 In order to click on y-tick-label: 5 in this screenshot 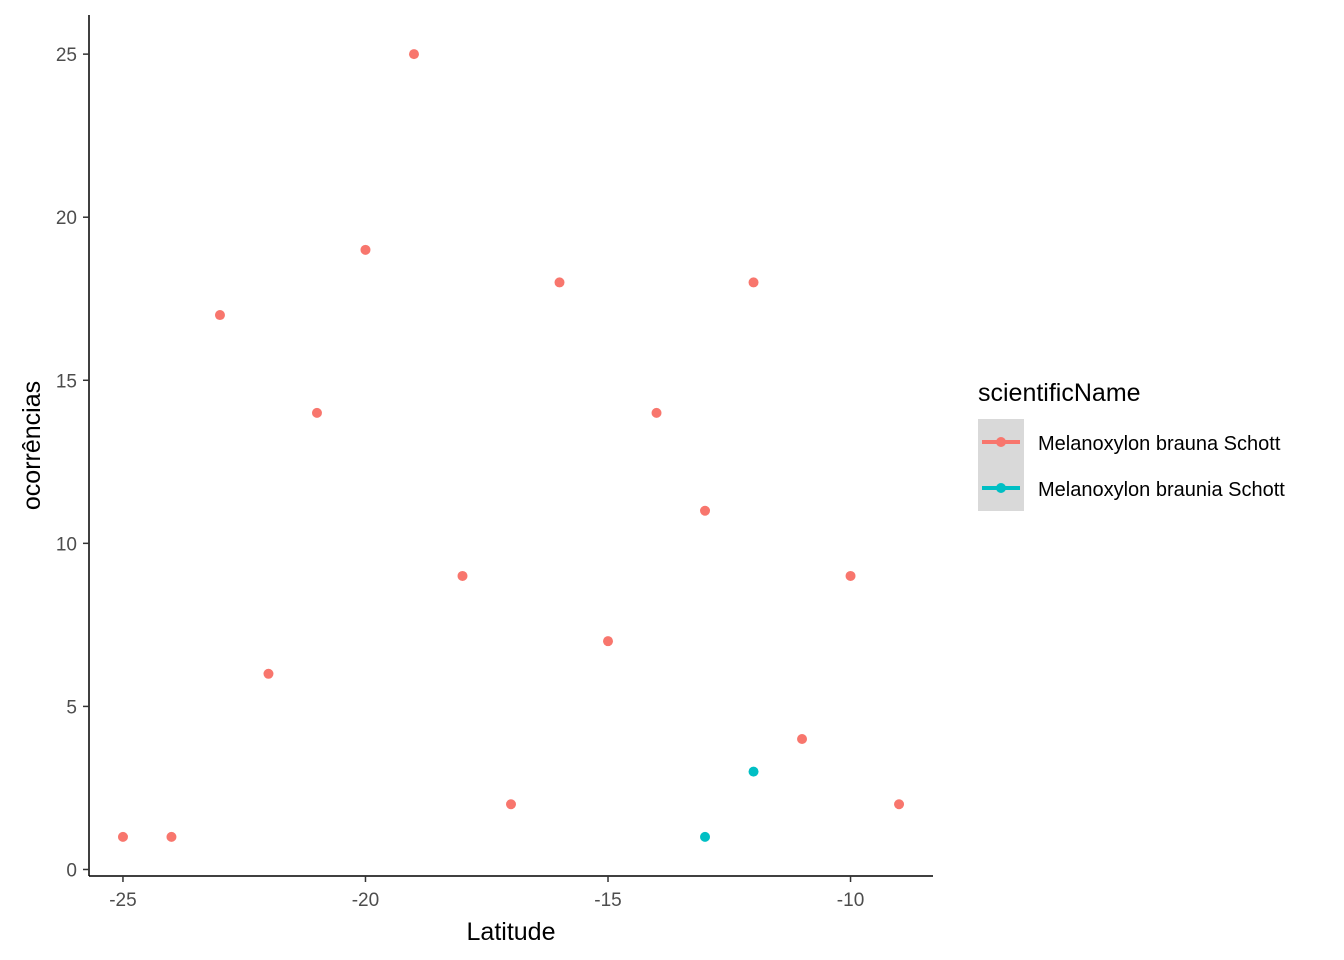, I will do `click(71, 707)`.